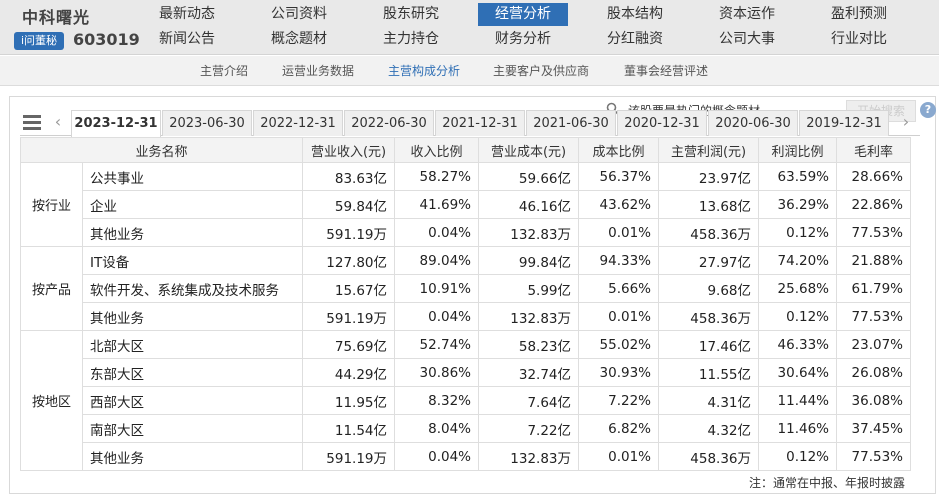 The height and width of the screenshot is (496, 939). I want to click on group-label: 按产品, so click(51, 288).